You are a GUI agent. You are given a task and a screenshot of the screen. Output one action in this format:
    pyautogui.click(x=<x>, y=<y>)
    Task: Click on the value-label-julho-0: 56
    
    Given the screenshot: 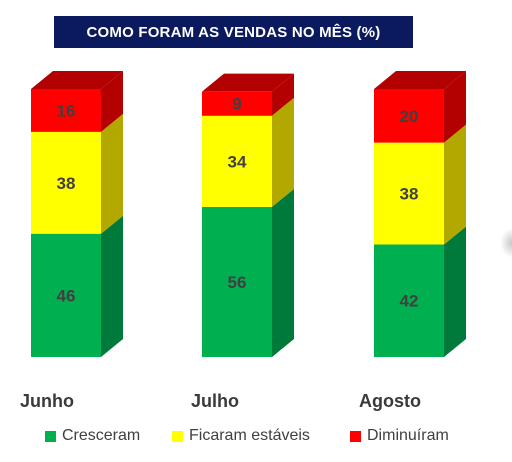 What is the action you would take?
    pyautogui.click(x=237, y=282)
    